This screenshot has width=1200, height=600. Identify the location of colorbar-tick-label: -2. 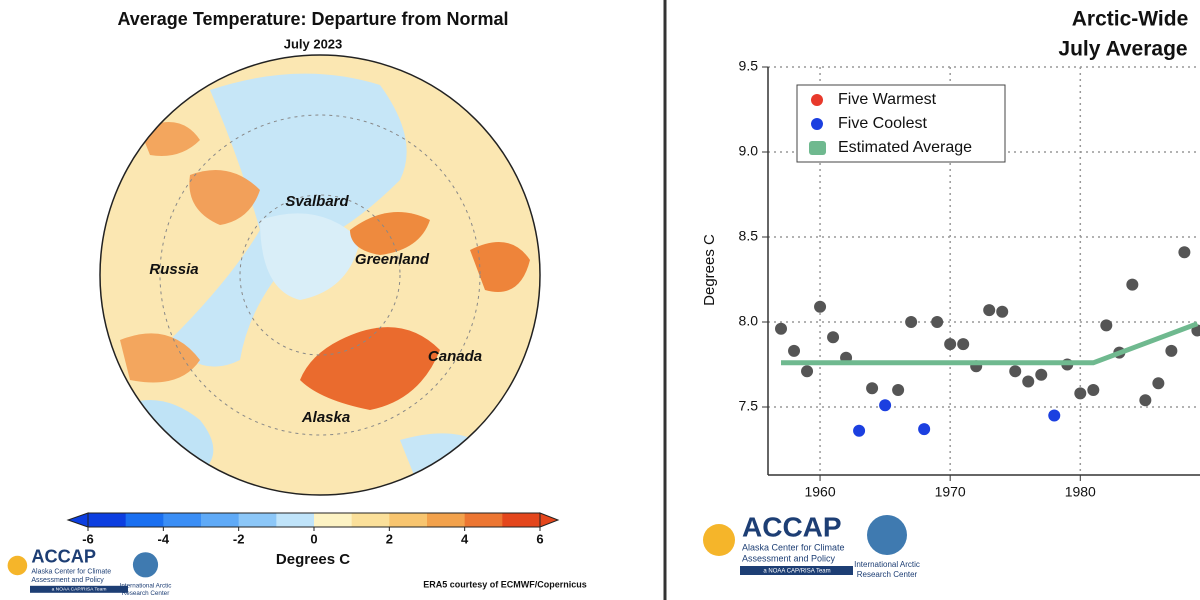
(239, 538).